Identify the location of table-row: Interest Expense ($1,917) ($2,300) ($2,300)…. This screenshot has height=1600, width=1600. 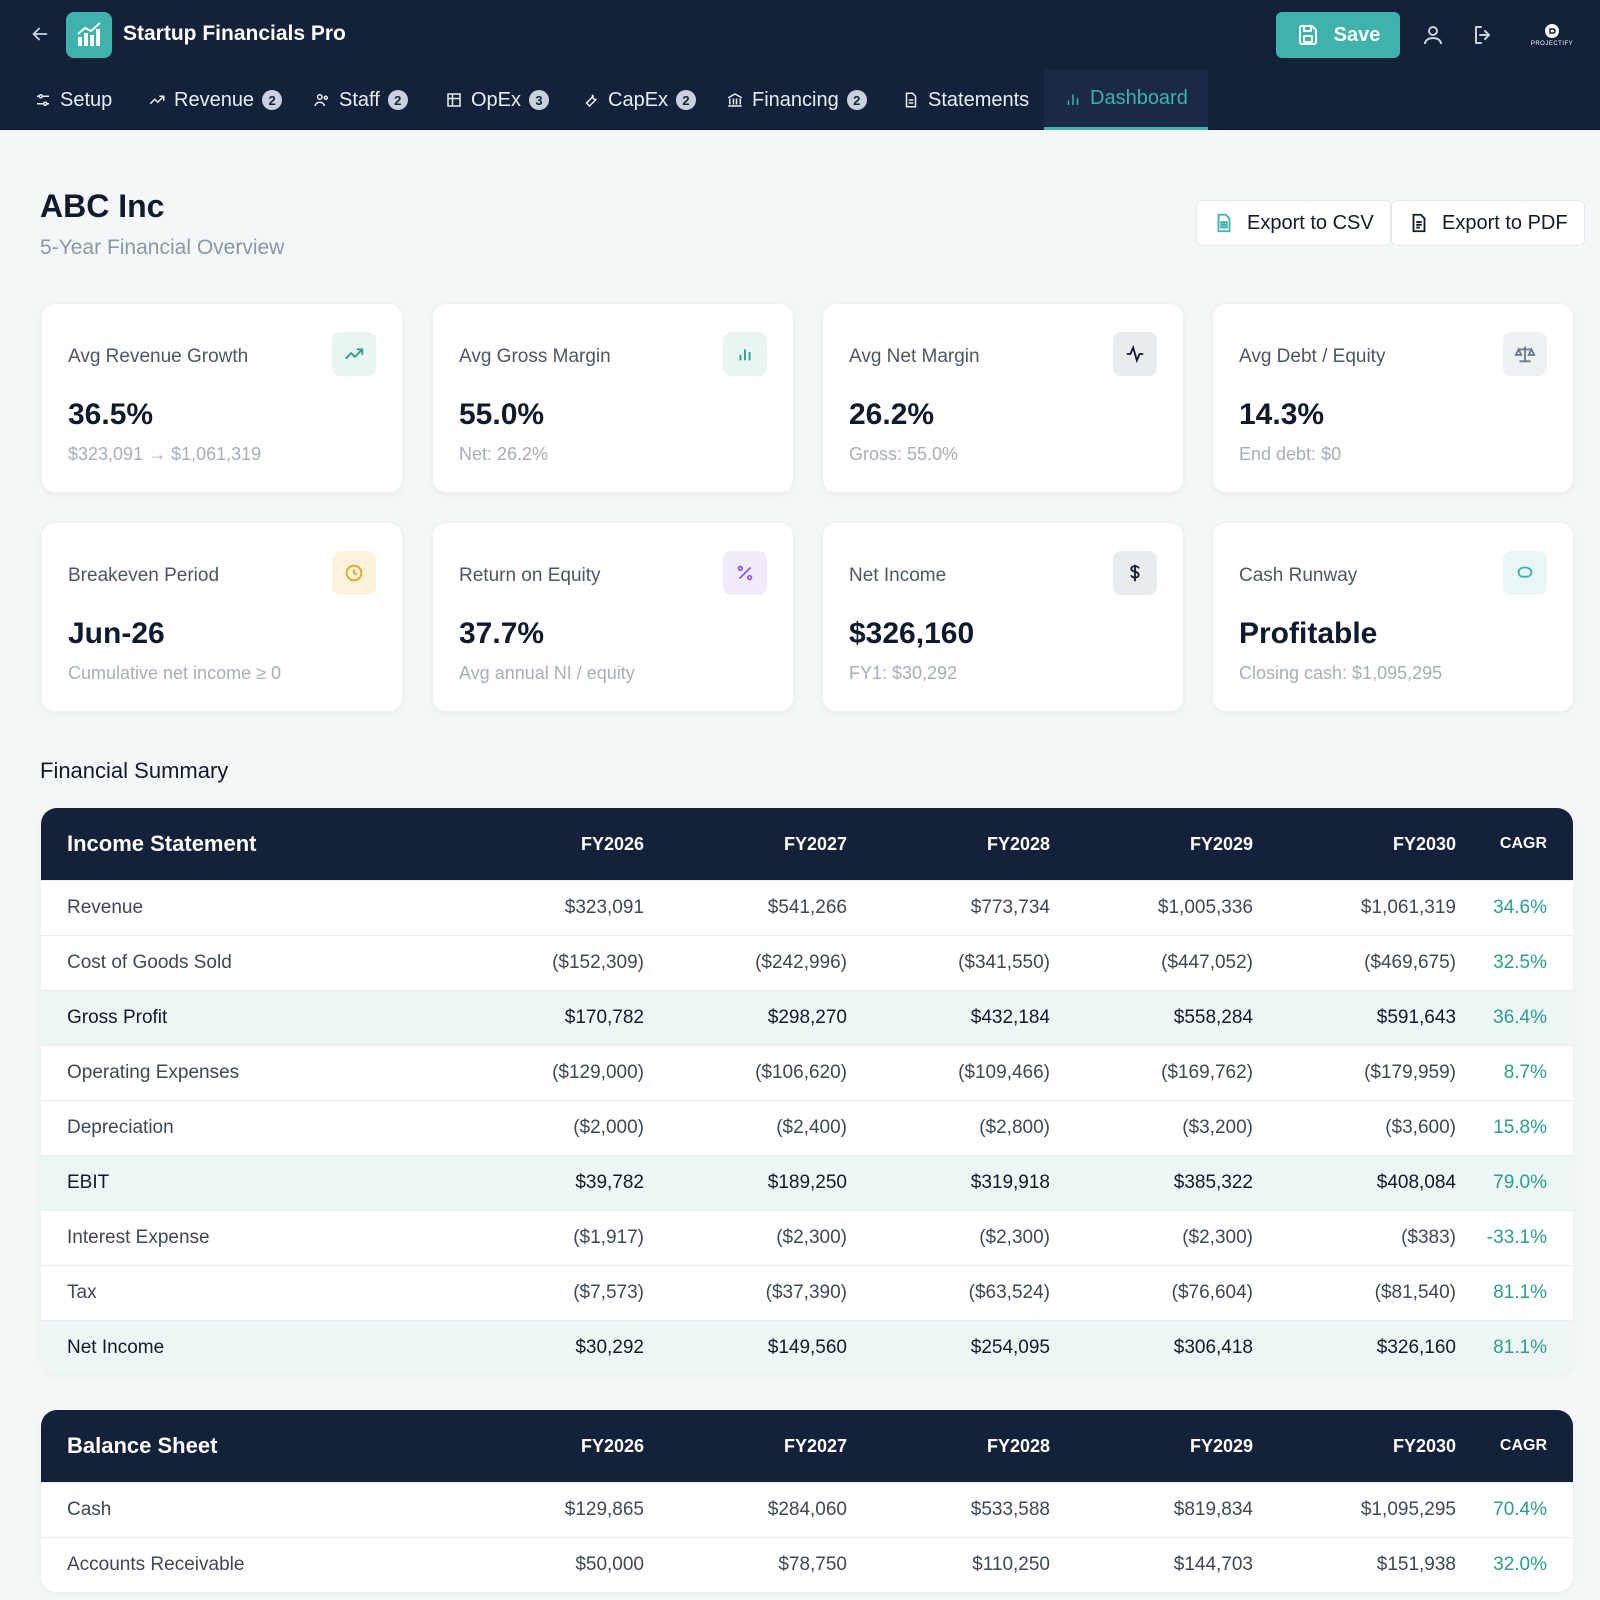
(807, 1237).